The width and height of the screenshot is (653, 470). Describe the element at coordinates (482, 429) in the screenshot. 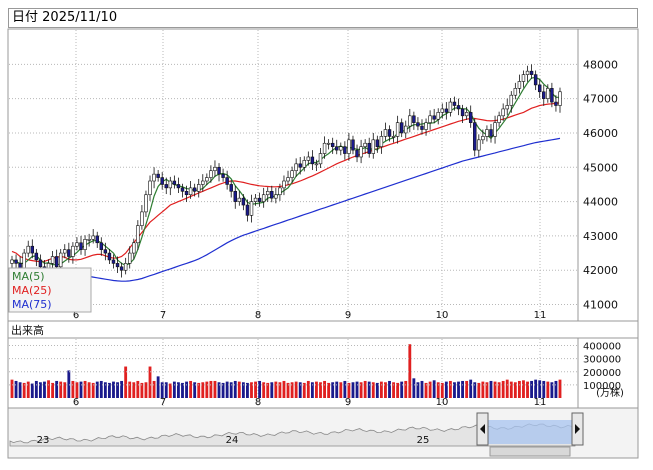

I see `navigator-left-handle` at that location.